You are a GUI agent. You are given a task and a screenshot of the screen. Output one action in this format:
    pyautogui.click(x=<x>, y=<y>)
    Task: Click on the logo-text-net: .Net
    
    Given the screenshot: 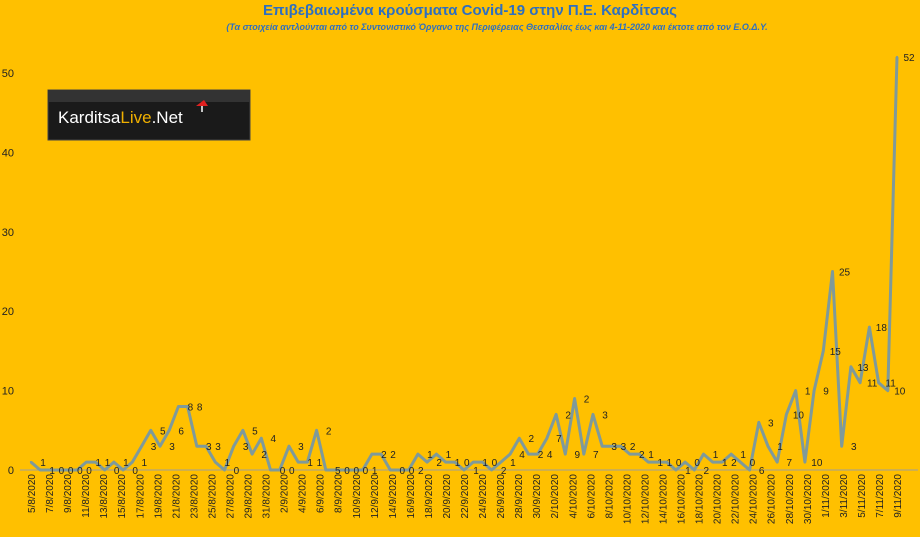 What is the action you would take?
    pyautogui.click(x=167, y=117)
    